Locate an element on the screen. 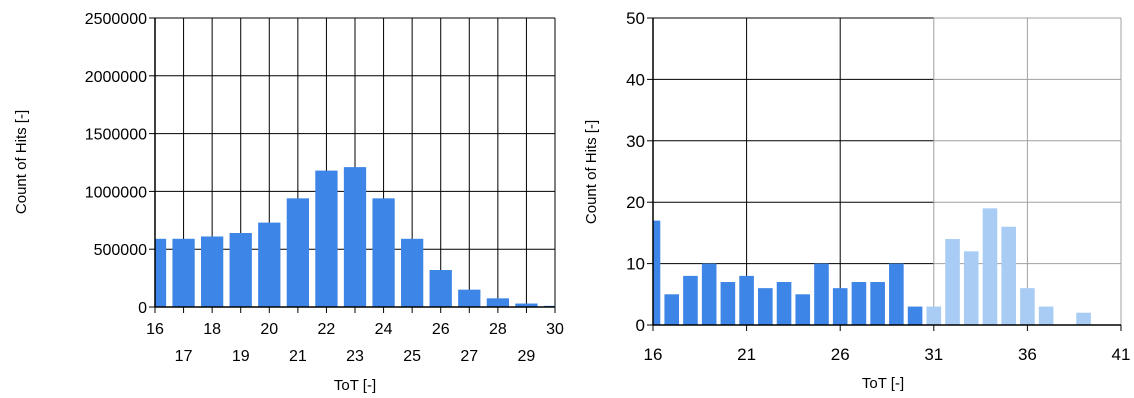  x-tick-label: 25 is located at coordinates (412, 356).